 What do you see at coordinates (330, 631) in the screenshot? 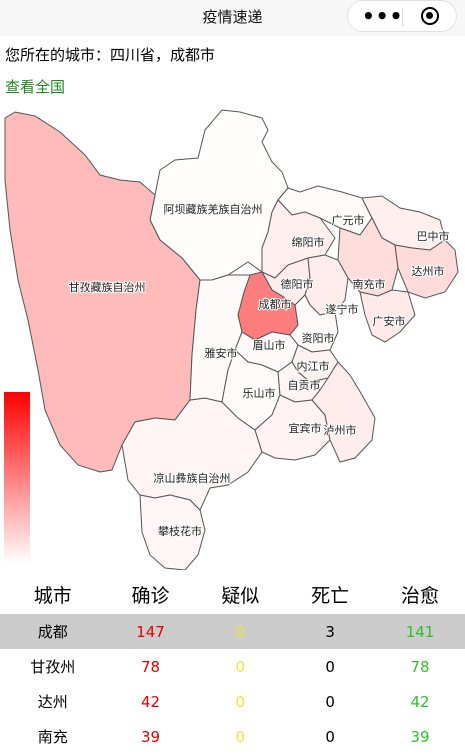
I see `cell-deaths: 3` at bounding box center [330, 631].